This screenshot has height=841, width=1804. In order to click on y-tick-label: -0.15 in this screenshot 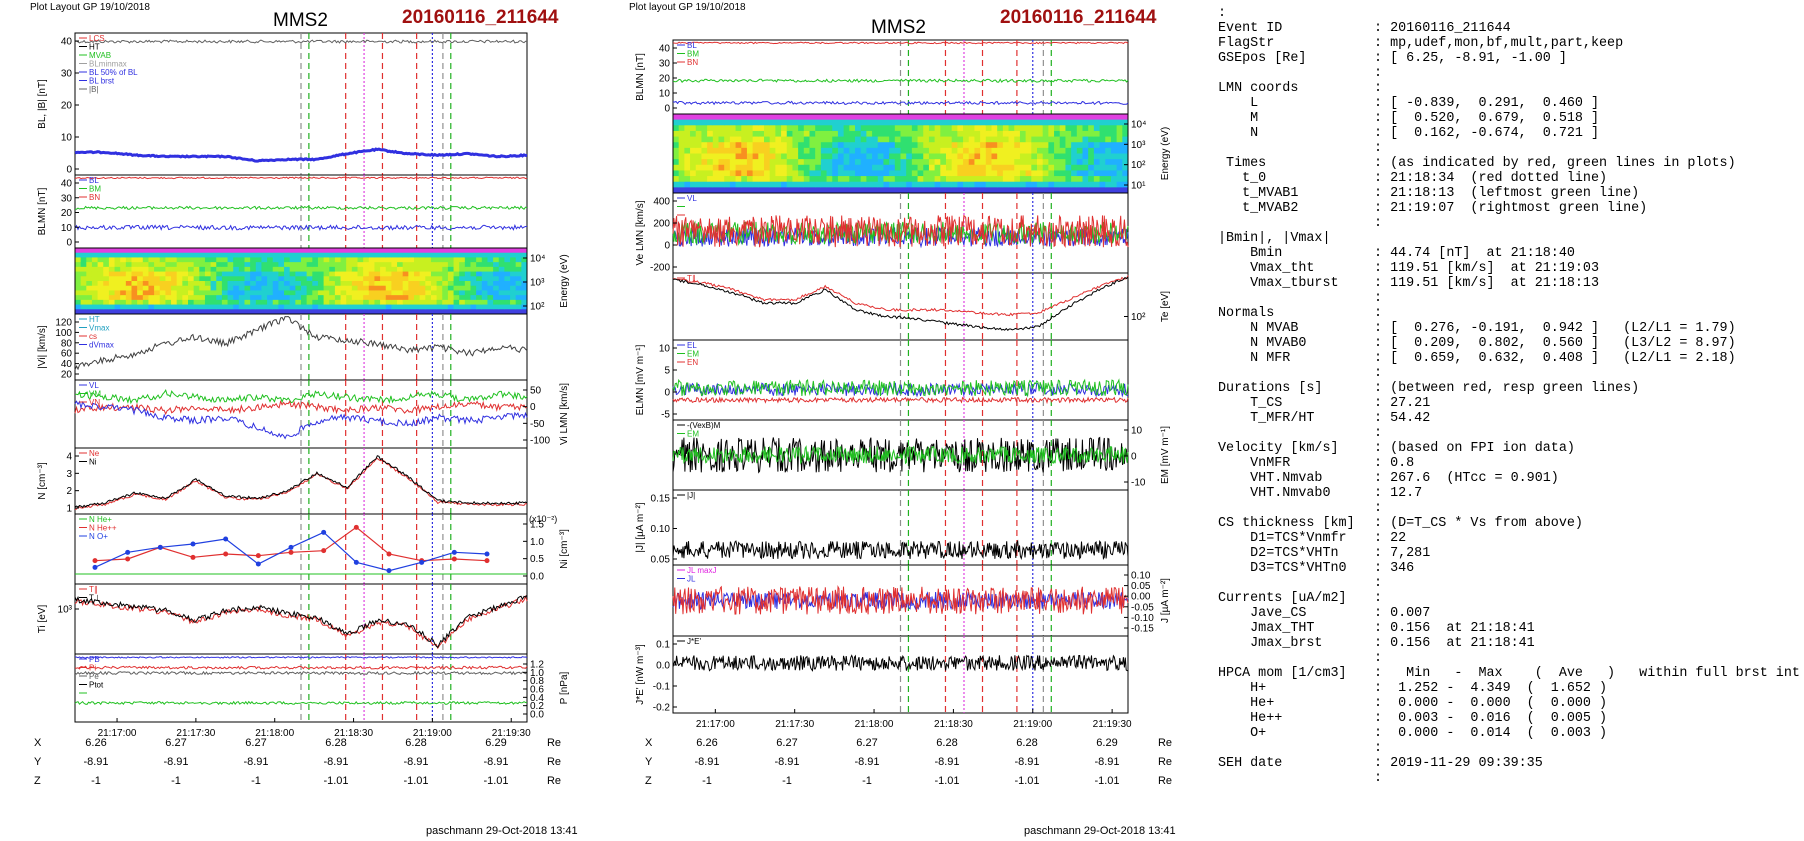, I will do `click(1142, 629)`.